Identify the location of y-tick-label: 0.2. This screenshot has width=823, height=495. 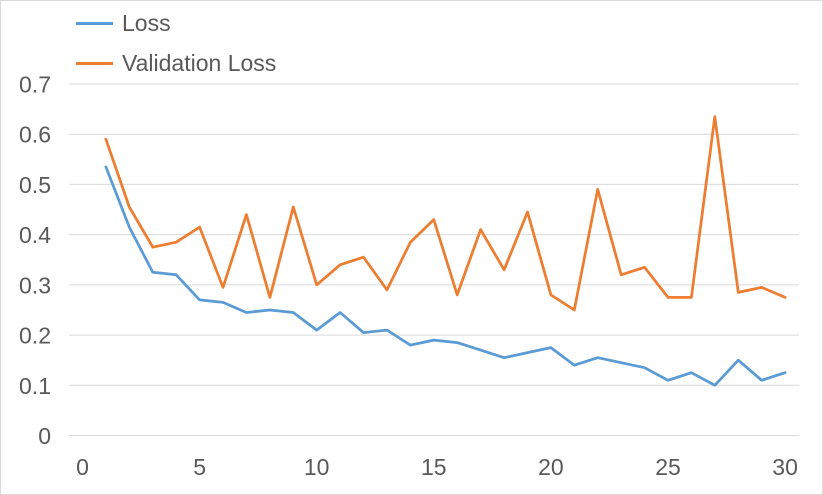
(35, 336).